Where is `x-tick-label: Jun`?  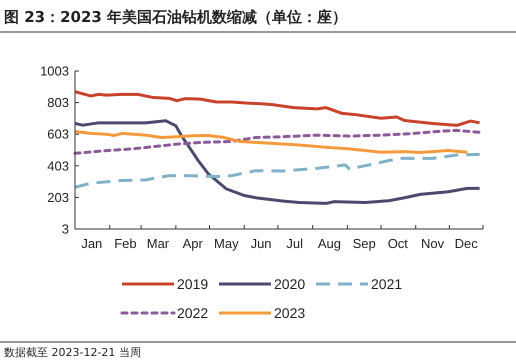 x-tick-label: Jun is located at coordinates (261, 243).